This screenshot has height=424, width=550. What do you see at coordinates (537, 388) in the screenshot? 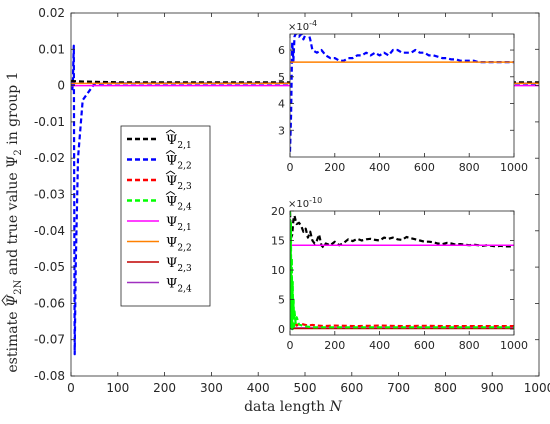
I see `main-xtick-label: 1000` at bounding box center [537, 388].